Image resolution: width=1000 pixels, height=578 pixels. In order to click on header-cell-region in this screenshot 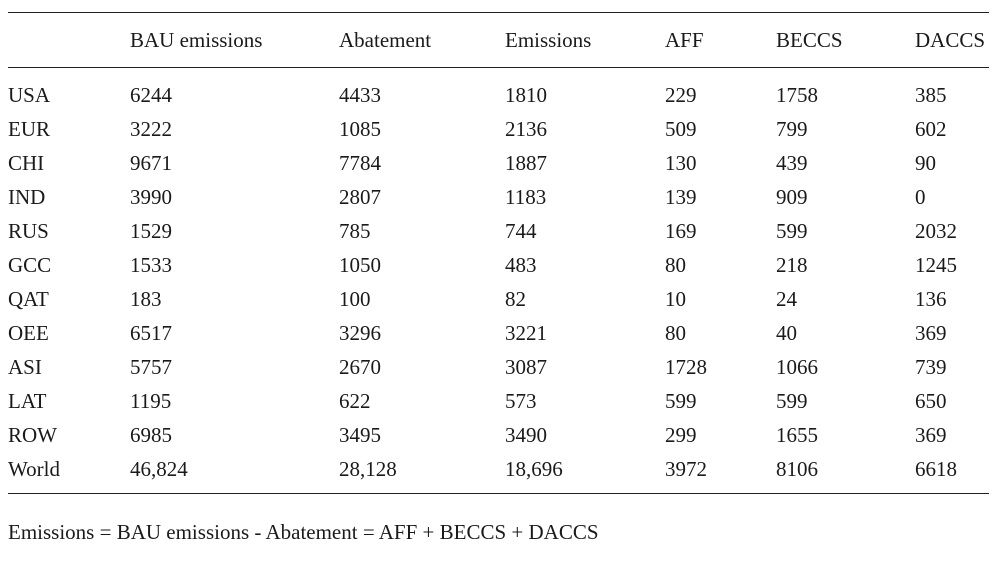, I will do `click(69, 40)`.